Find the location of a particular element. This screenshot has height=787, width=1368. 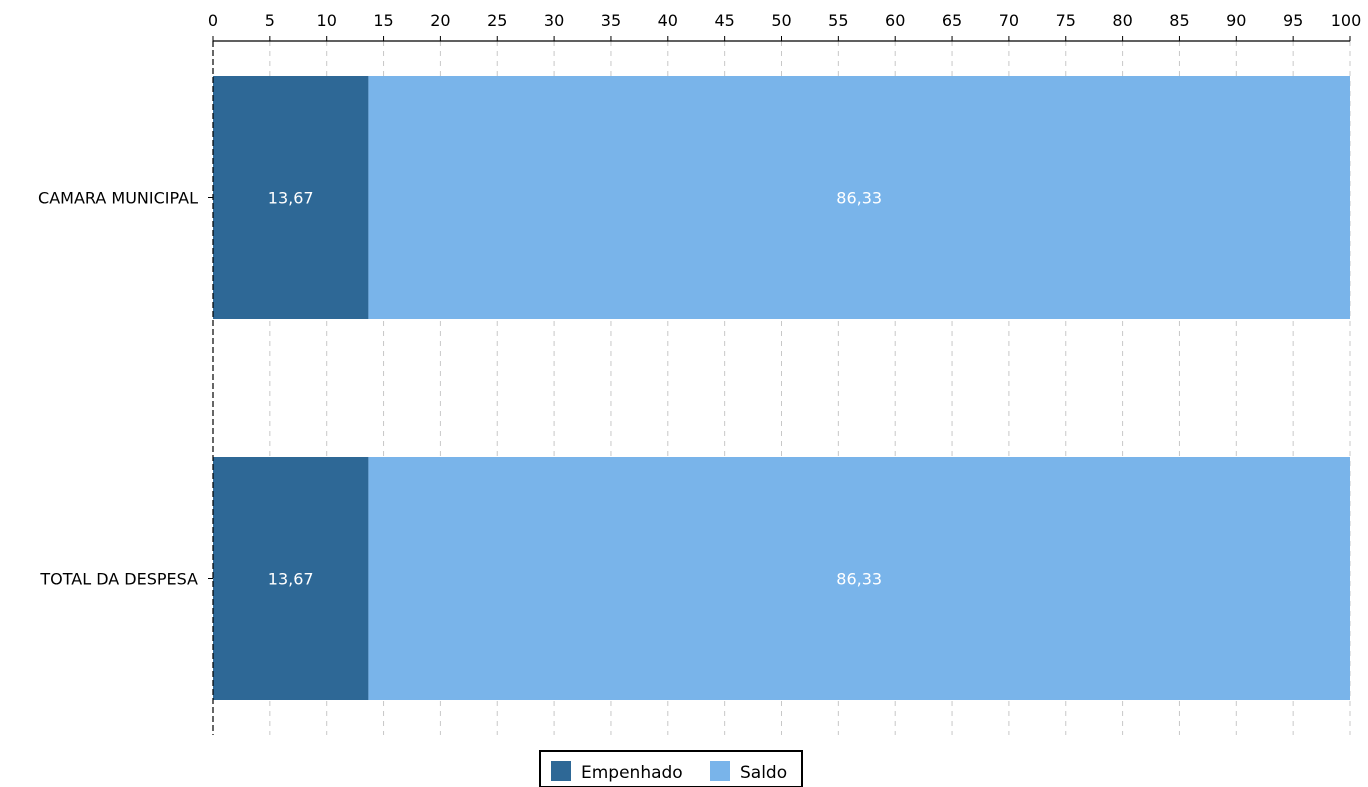

bar-value-label-saldo-1: 86,33 is located at coordinates (859, 579).